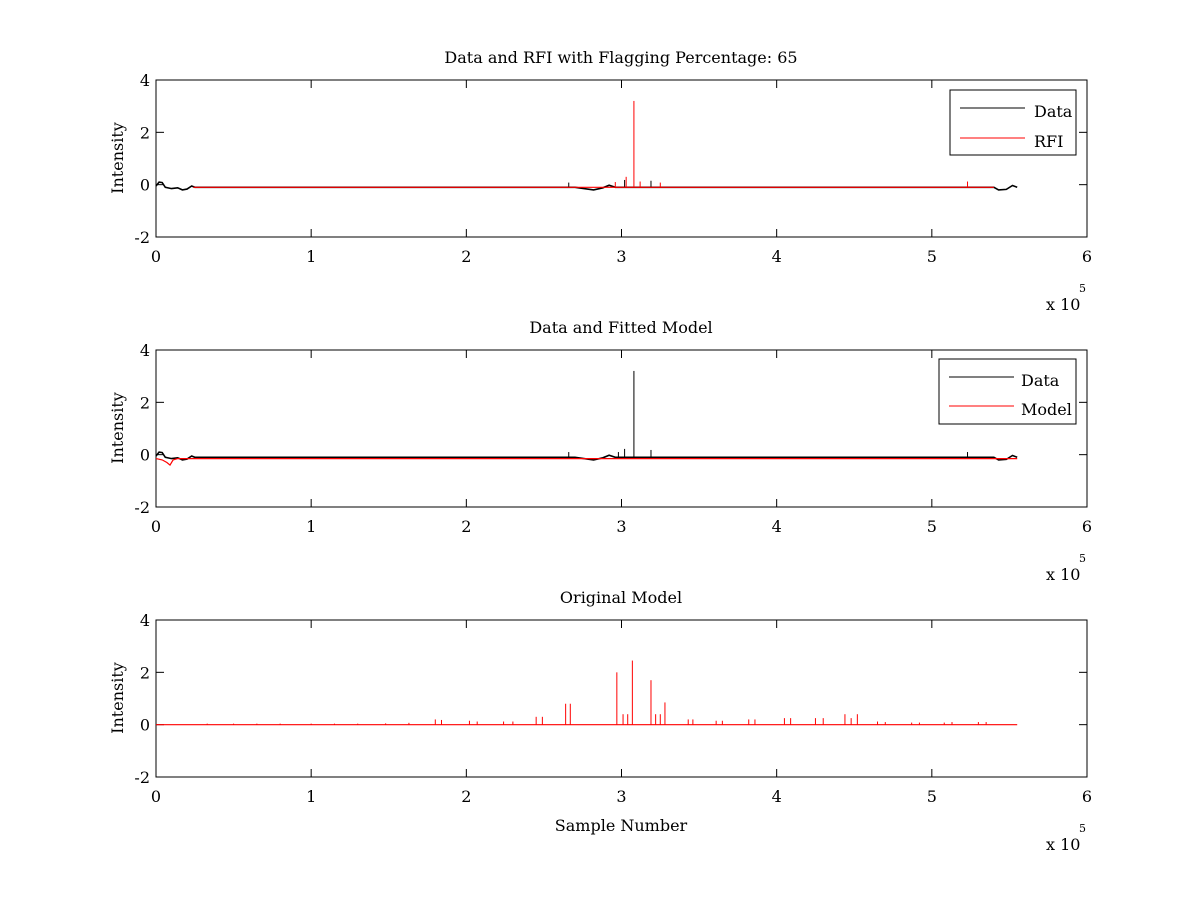 This screenshot has height=900, width=1200. I want to click on legend-entry-rfi: RFI, so click(1048, 141).